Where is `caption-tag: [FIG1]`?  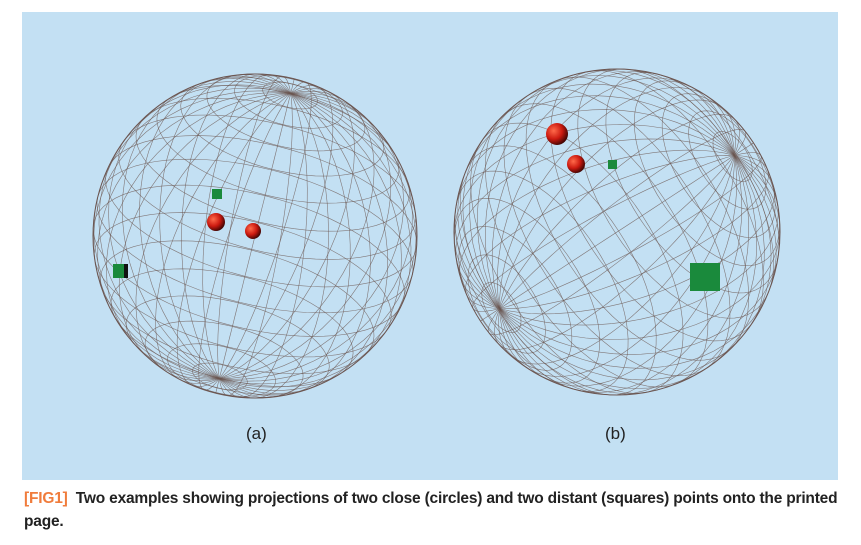 caption-tag: [FIG1] is located at coordinates (46, 498).